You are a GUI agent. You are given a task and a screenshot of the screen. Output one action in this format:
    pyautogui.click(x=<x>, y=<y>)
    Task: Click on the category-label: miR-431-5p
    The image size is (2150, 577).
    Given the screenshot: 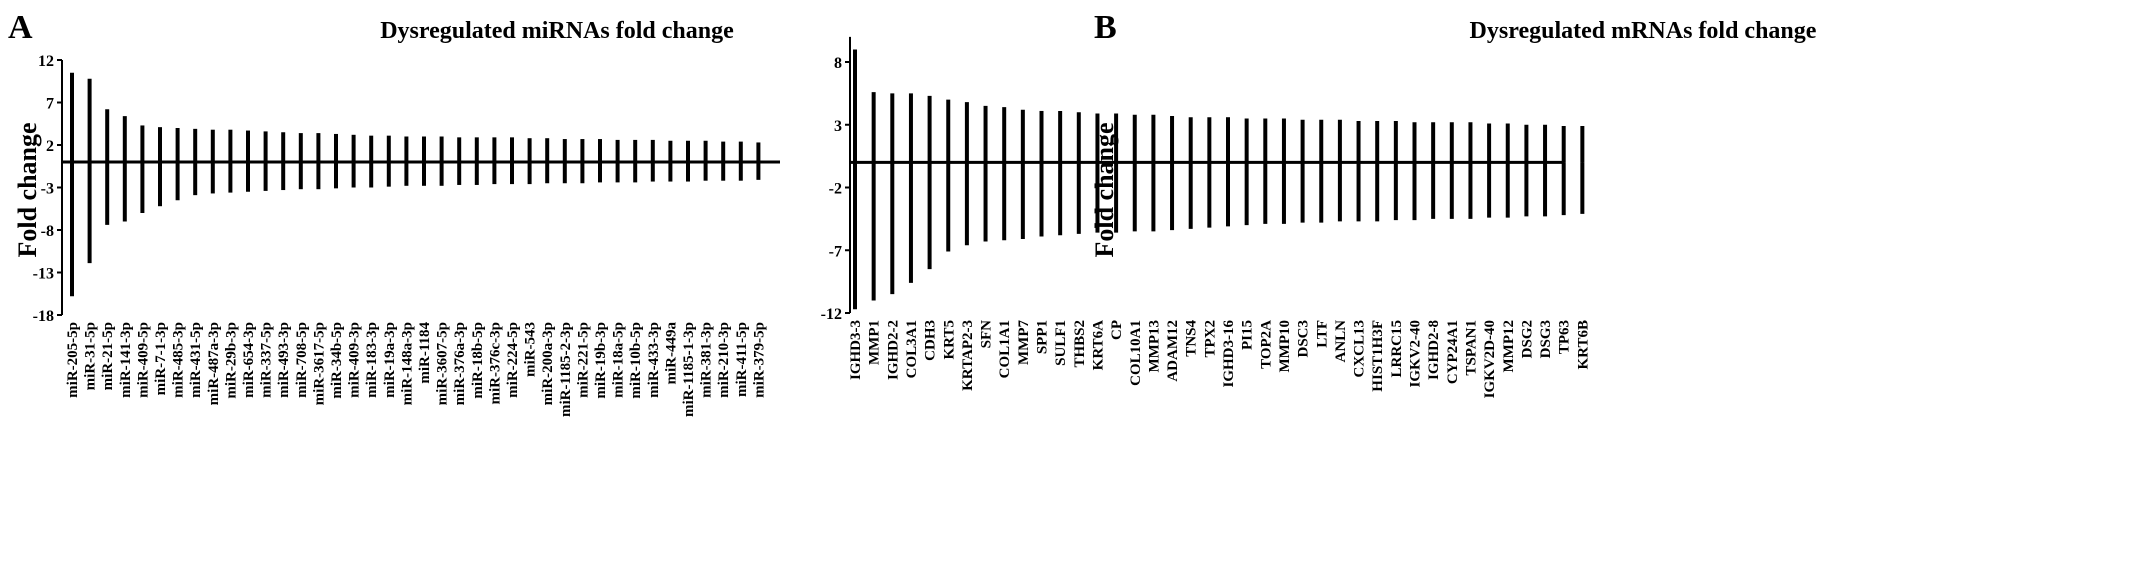 What is the action you would take?
    pyautogui.click(x=196, y=360)
    